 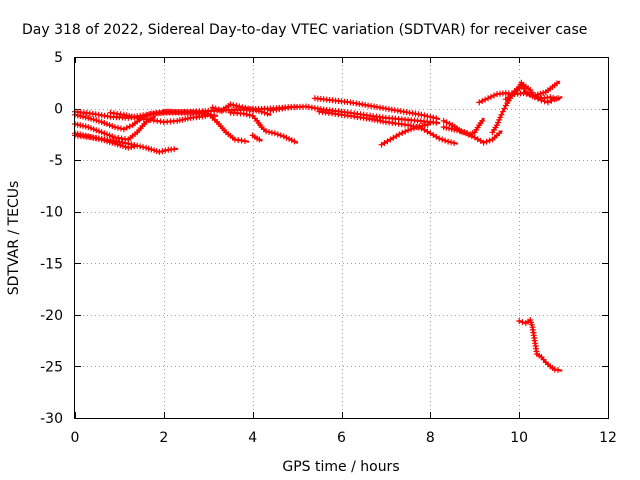 What do you see at coordinates (51, 316) in the screenshot?
I see `y-tick-label: -20` at bounding box center [51, 316].